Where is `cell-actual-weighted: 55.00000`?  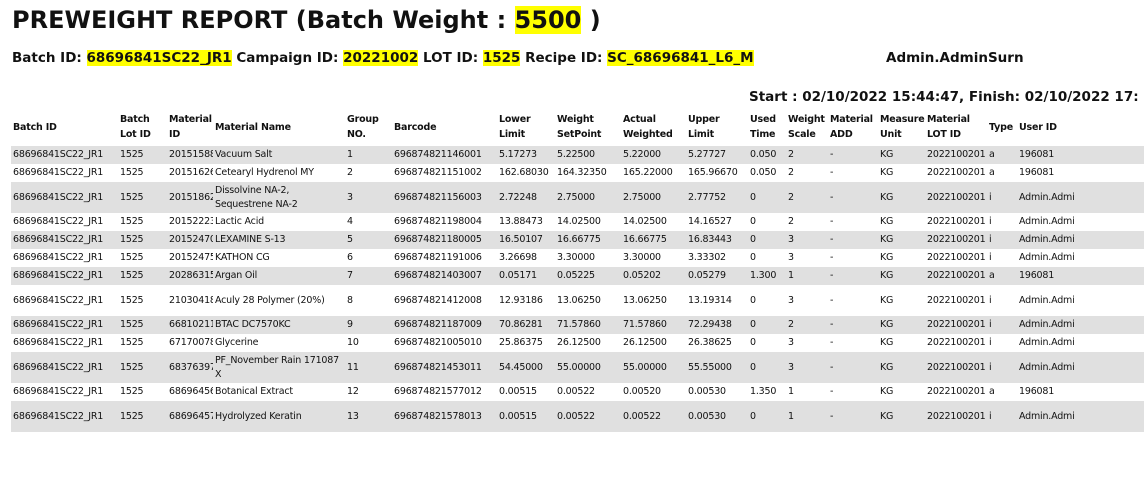
cell-actual-weighted: 55.00000 is located at coordinates (645, 367).